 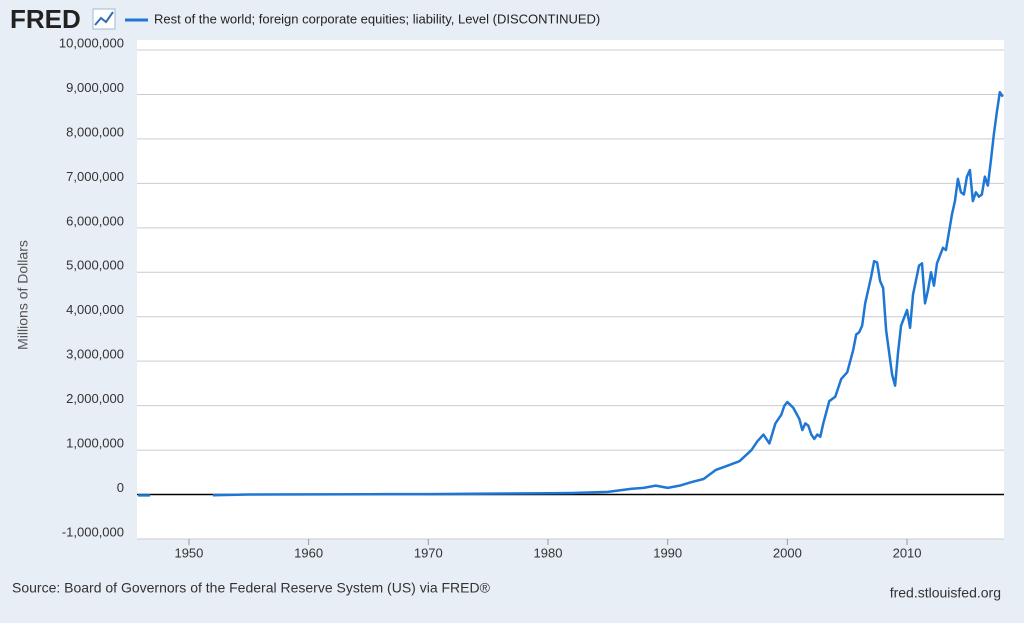 I want to click on y-axis-label: Millions of Dollars, so click(x=23, y=295).